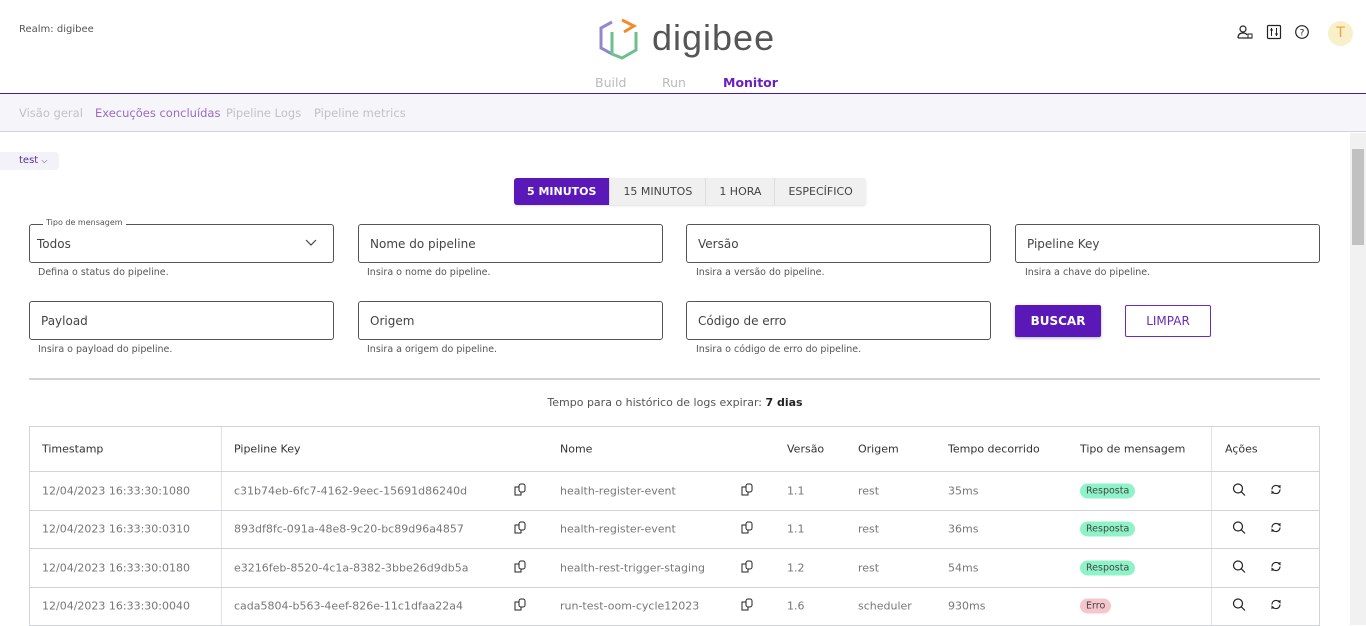 Image resolution: width=1366 pixels, height=626 pixels. Describe the element at coordinates (181, 320) in the screenshot. I see `payload-input: Payload` at that location.